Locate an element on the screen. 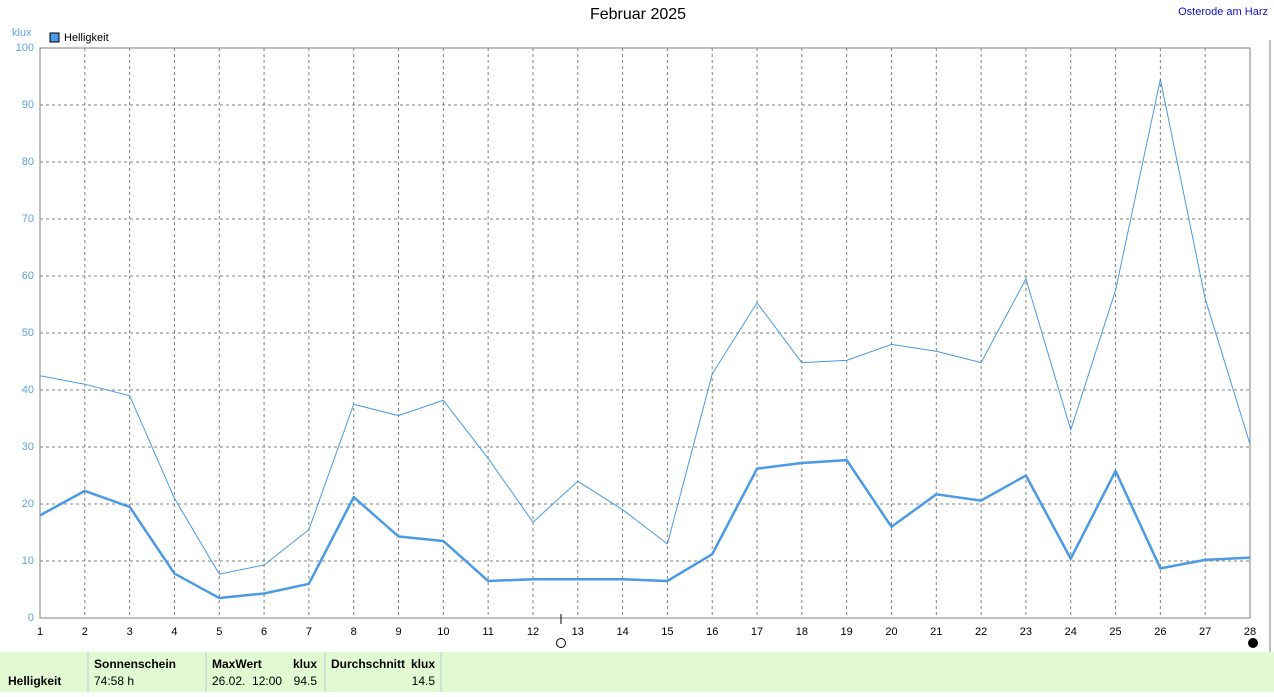 The image size is (1274, 697). x-tick-label: 3 is located at coordinates (130, 632).